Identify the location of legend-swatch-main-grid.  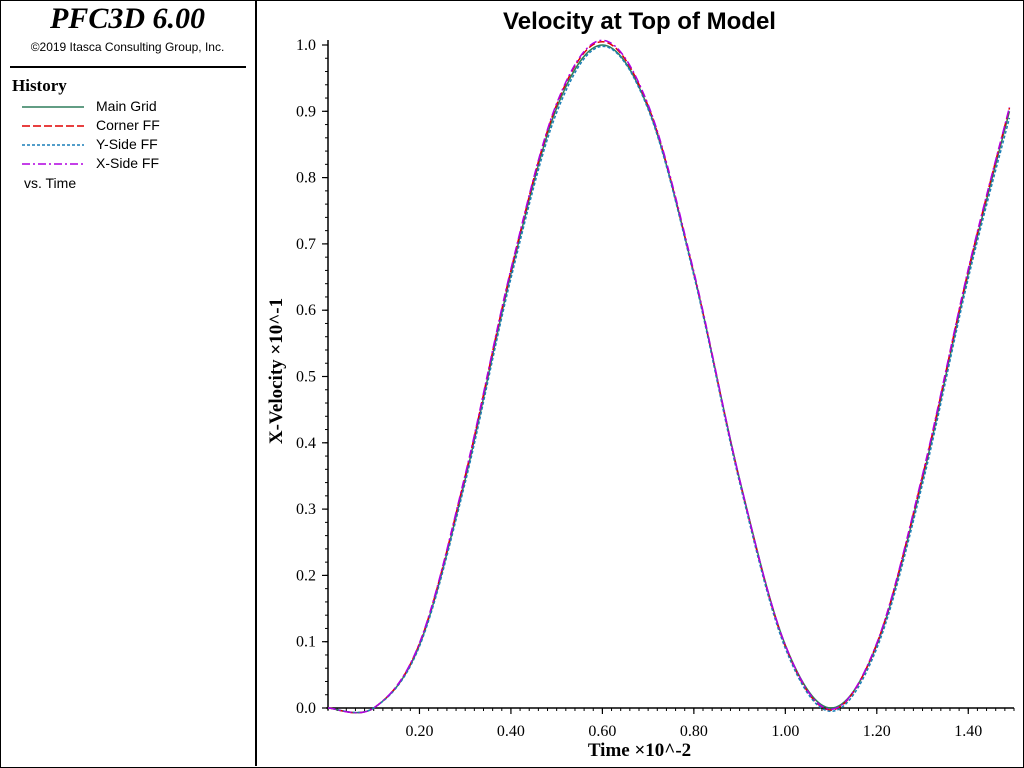
(53, 107).